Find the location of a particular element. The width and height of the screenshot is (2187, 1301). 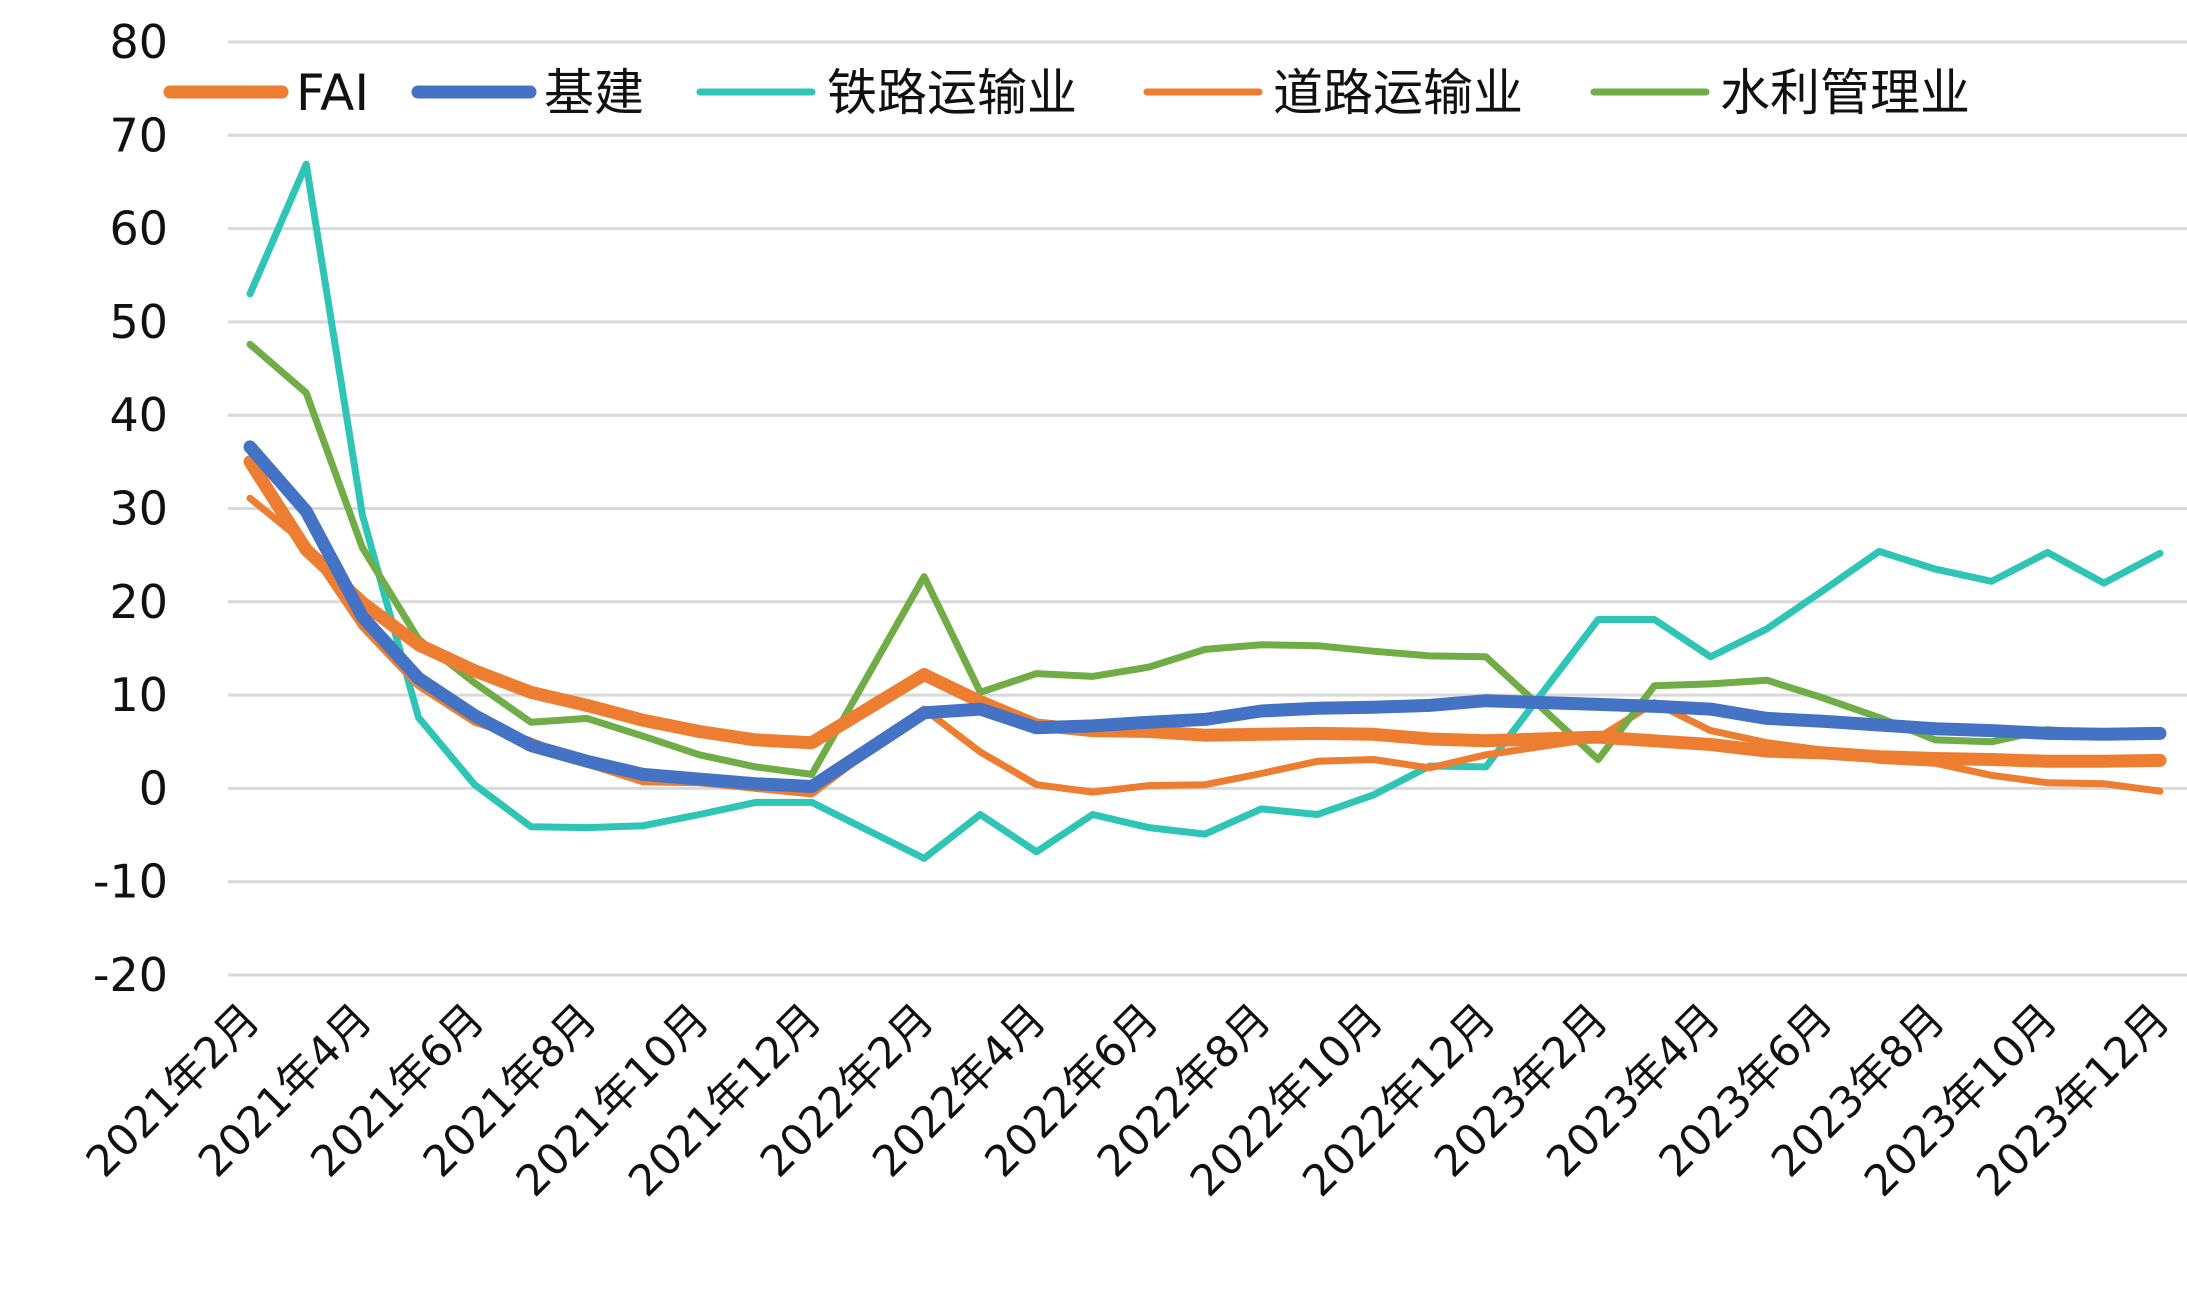

legend-label: 水利管理业 is located at coordinates (1845, 93).